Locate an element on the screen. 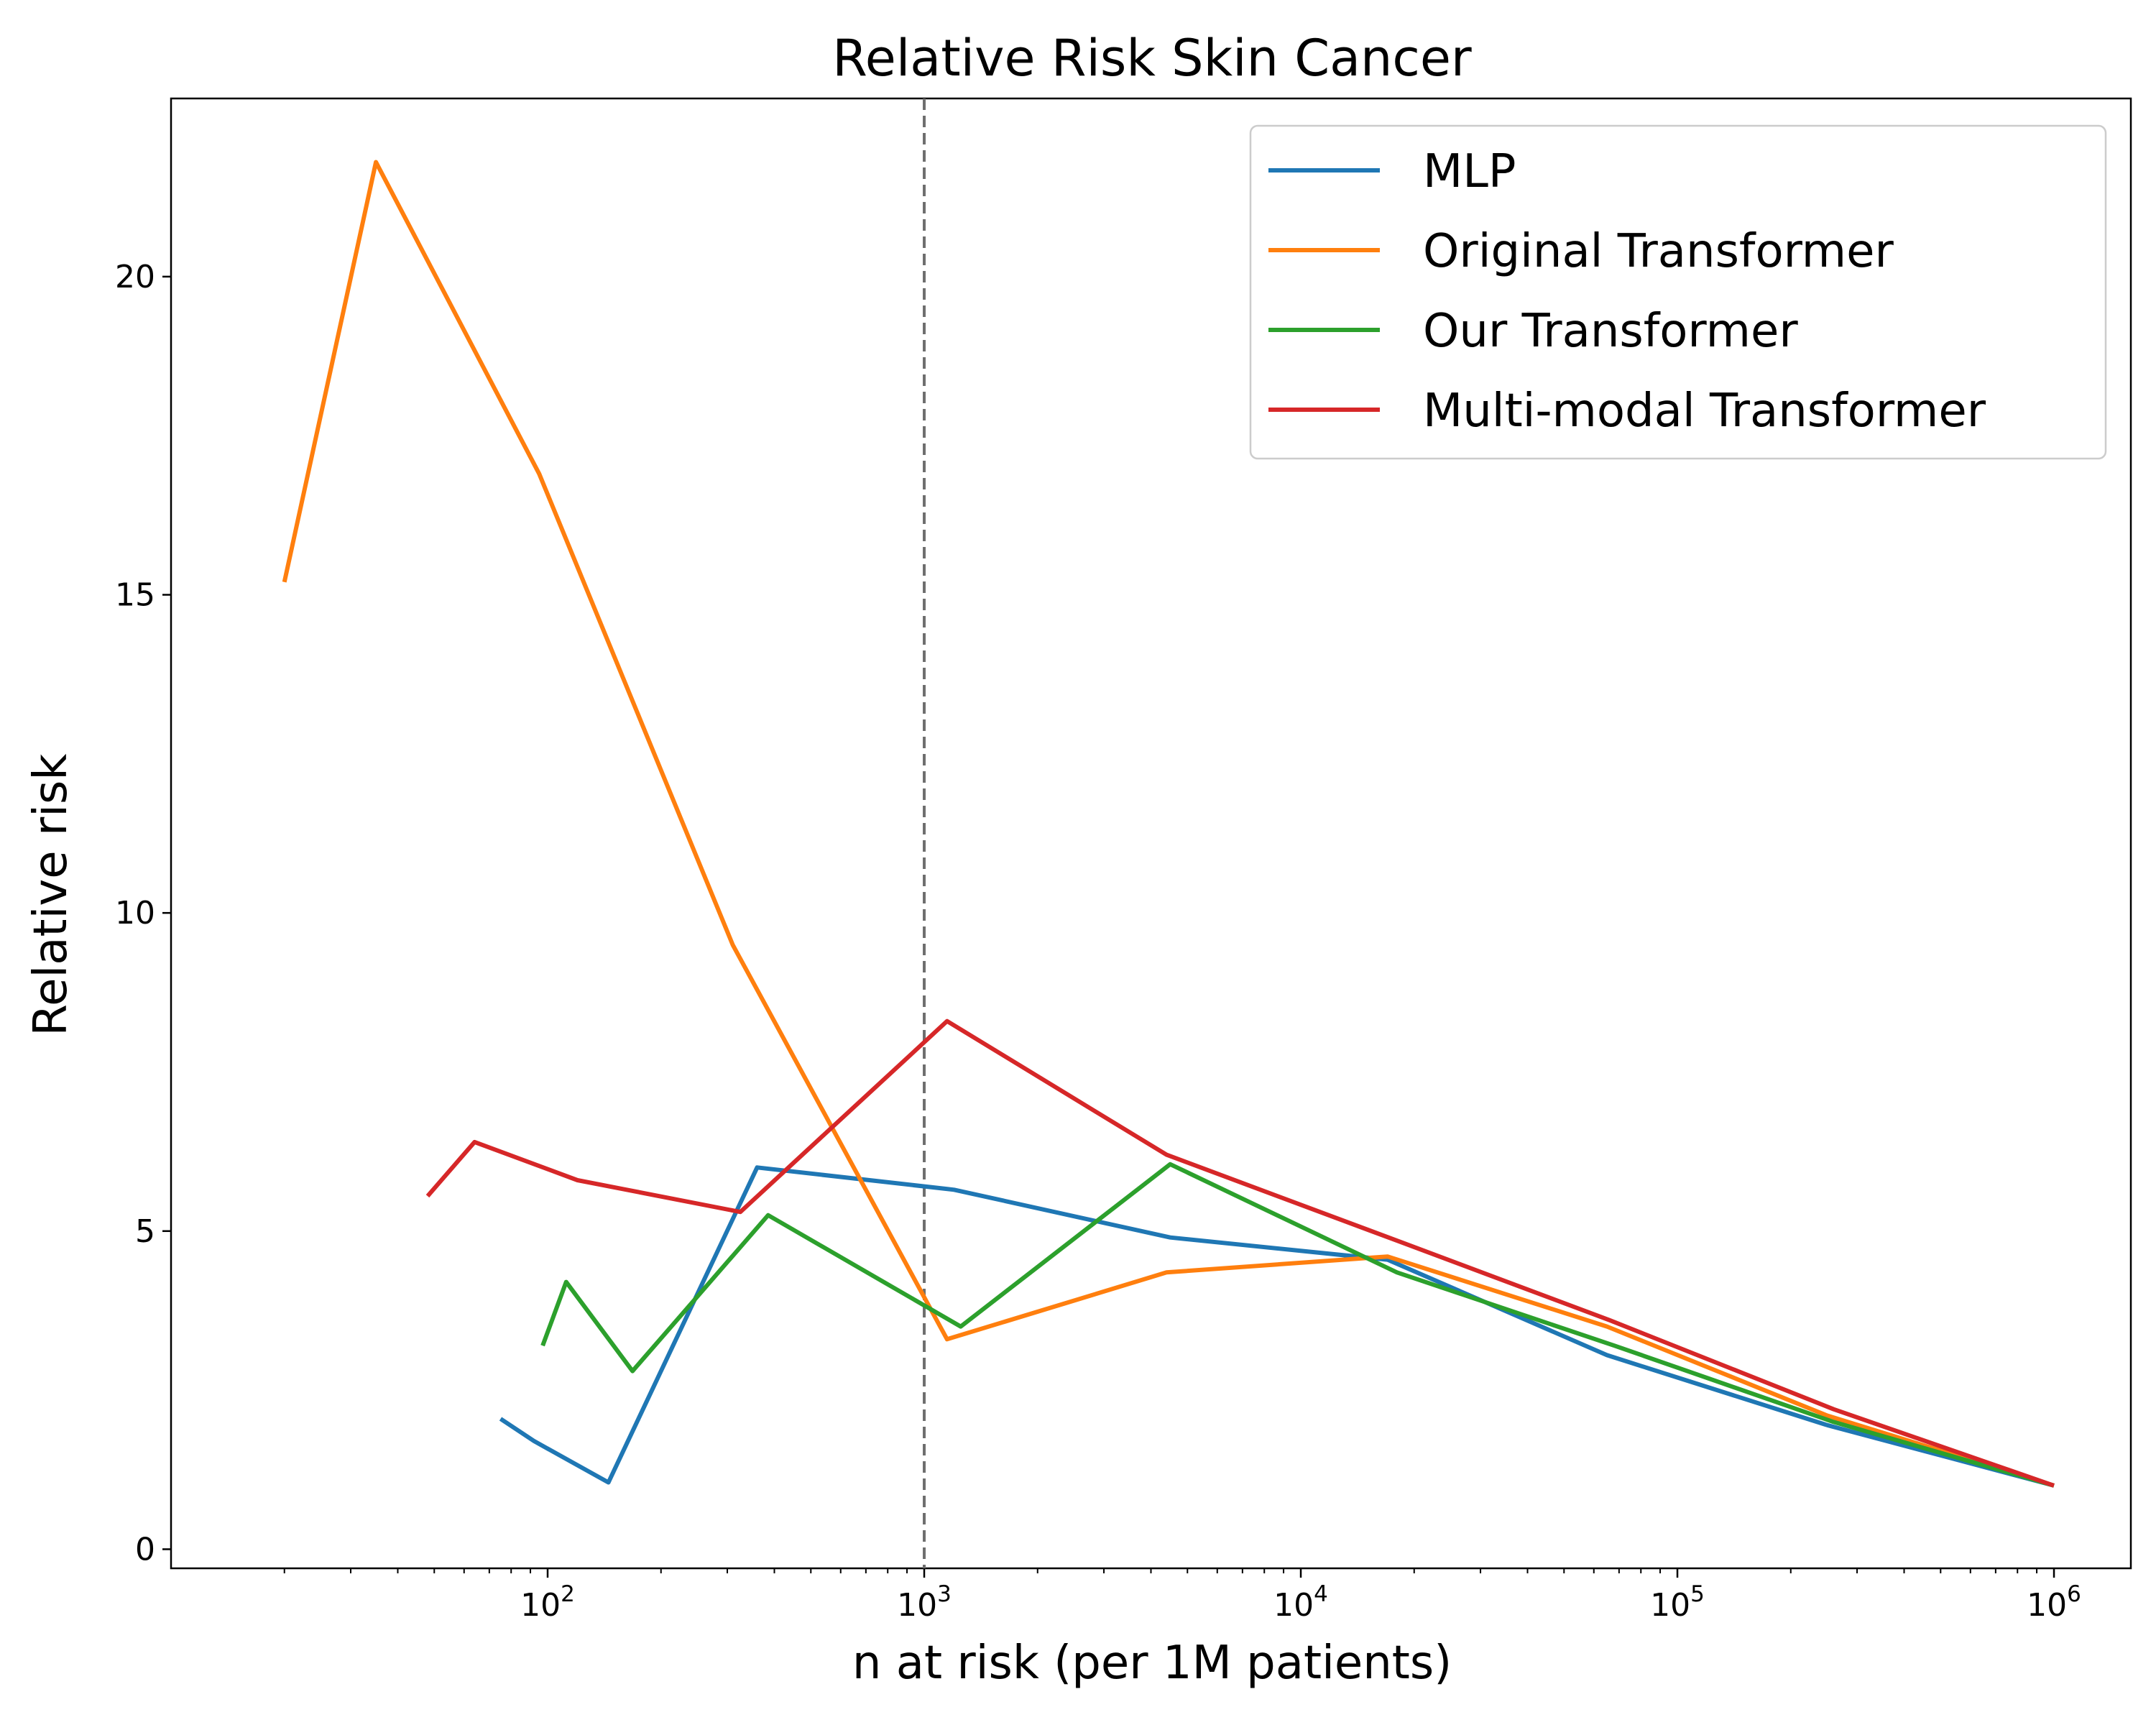 The image size is (2156, 1725). x-tick-label: 10³ is located at coordinates (924, 1602).